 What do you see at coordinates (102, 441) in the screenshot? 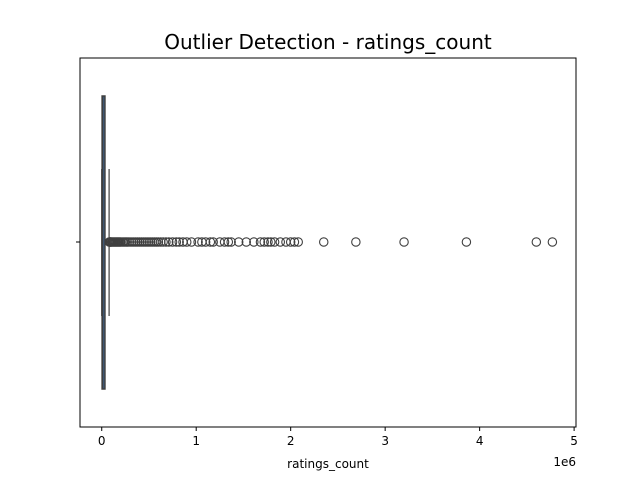
I see `x-tick-label: 0` at bounding box center [102, 441].